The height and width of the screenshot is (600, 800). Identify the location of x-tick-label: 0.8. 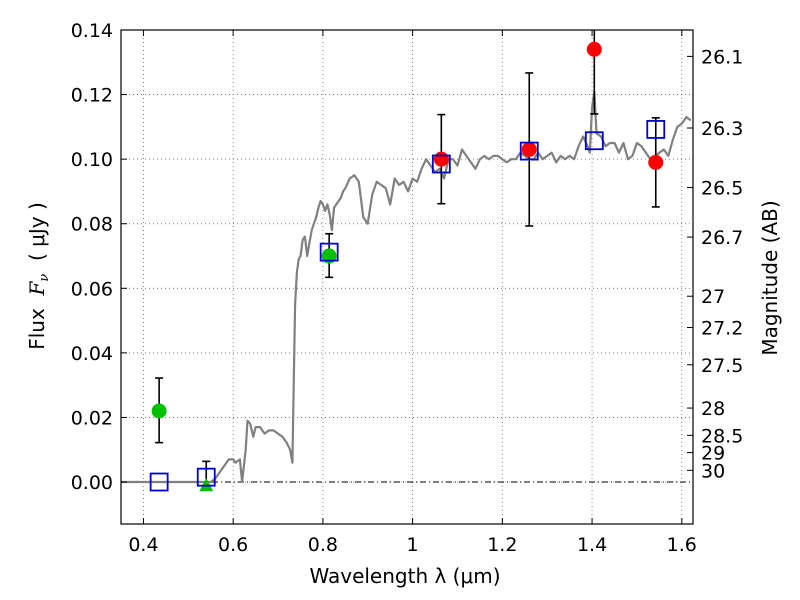
(323, 545).